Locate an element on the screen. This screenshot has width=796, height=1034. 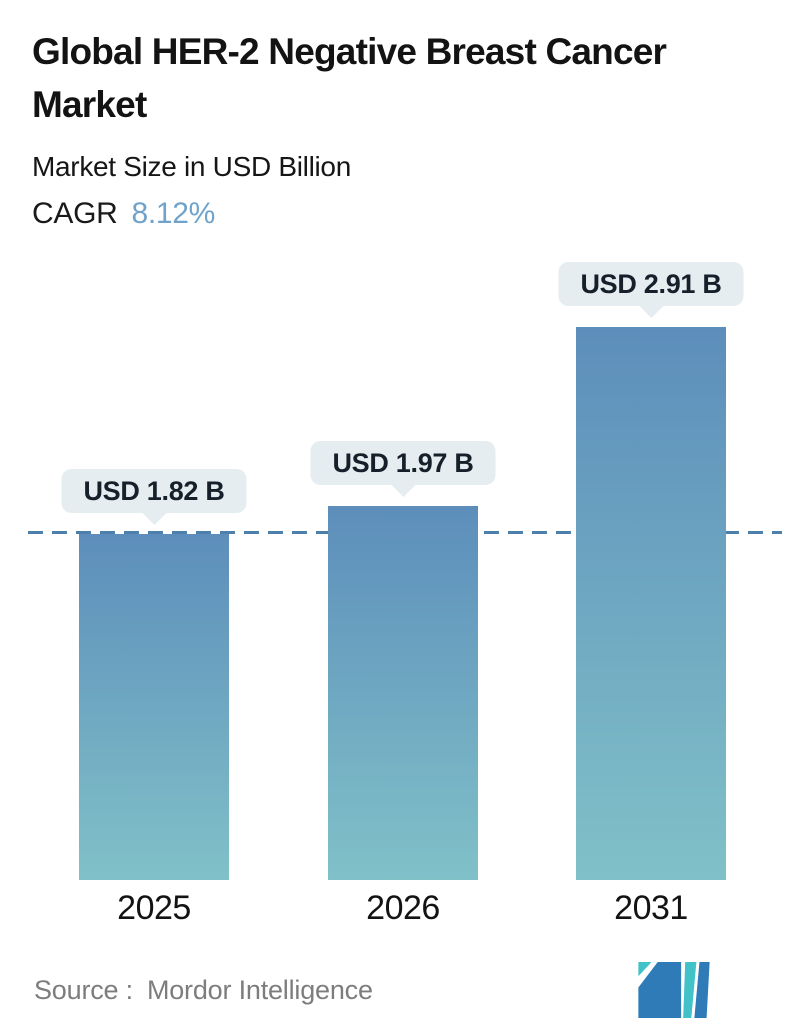
x-axis-label: 2025 is located at coordinates (154, 908).